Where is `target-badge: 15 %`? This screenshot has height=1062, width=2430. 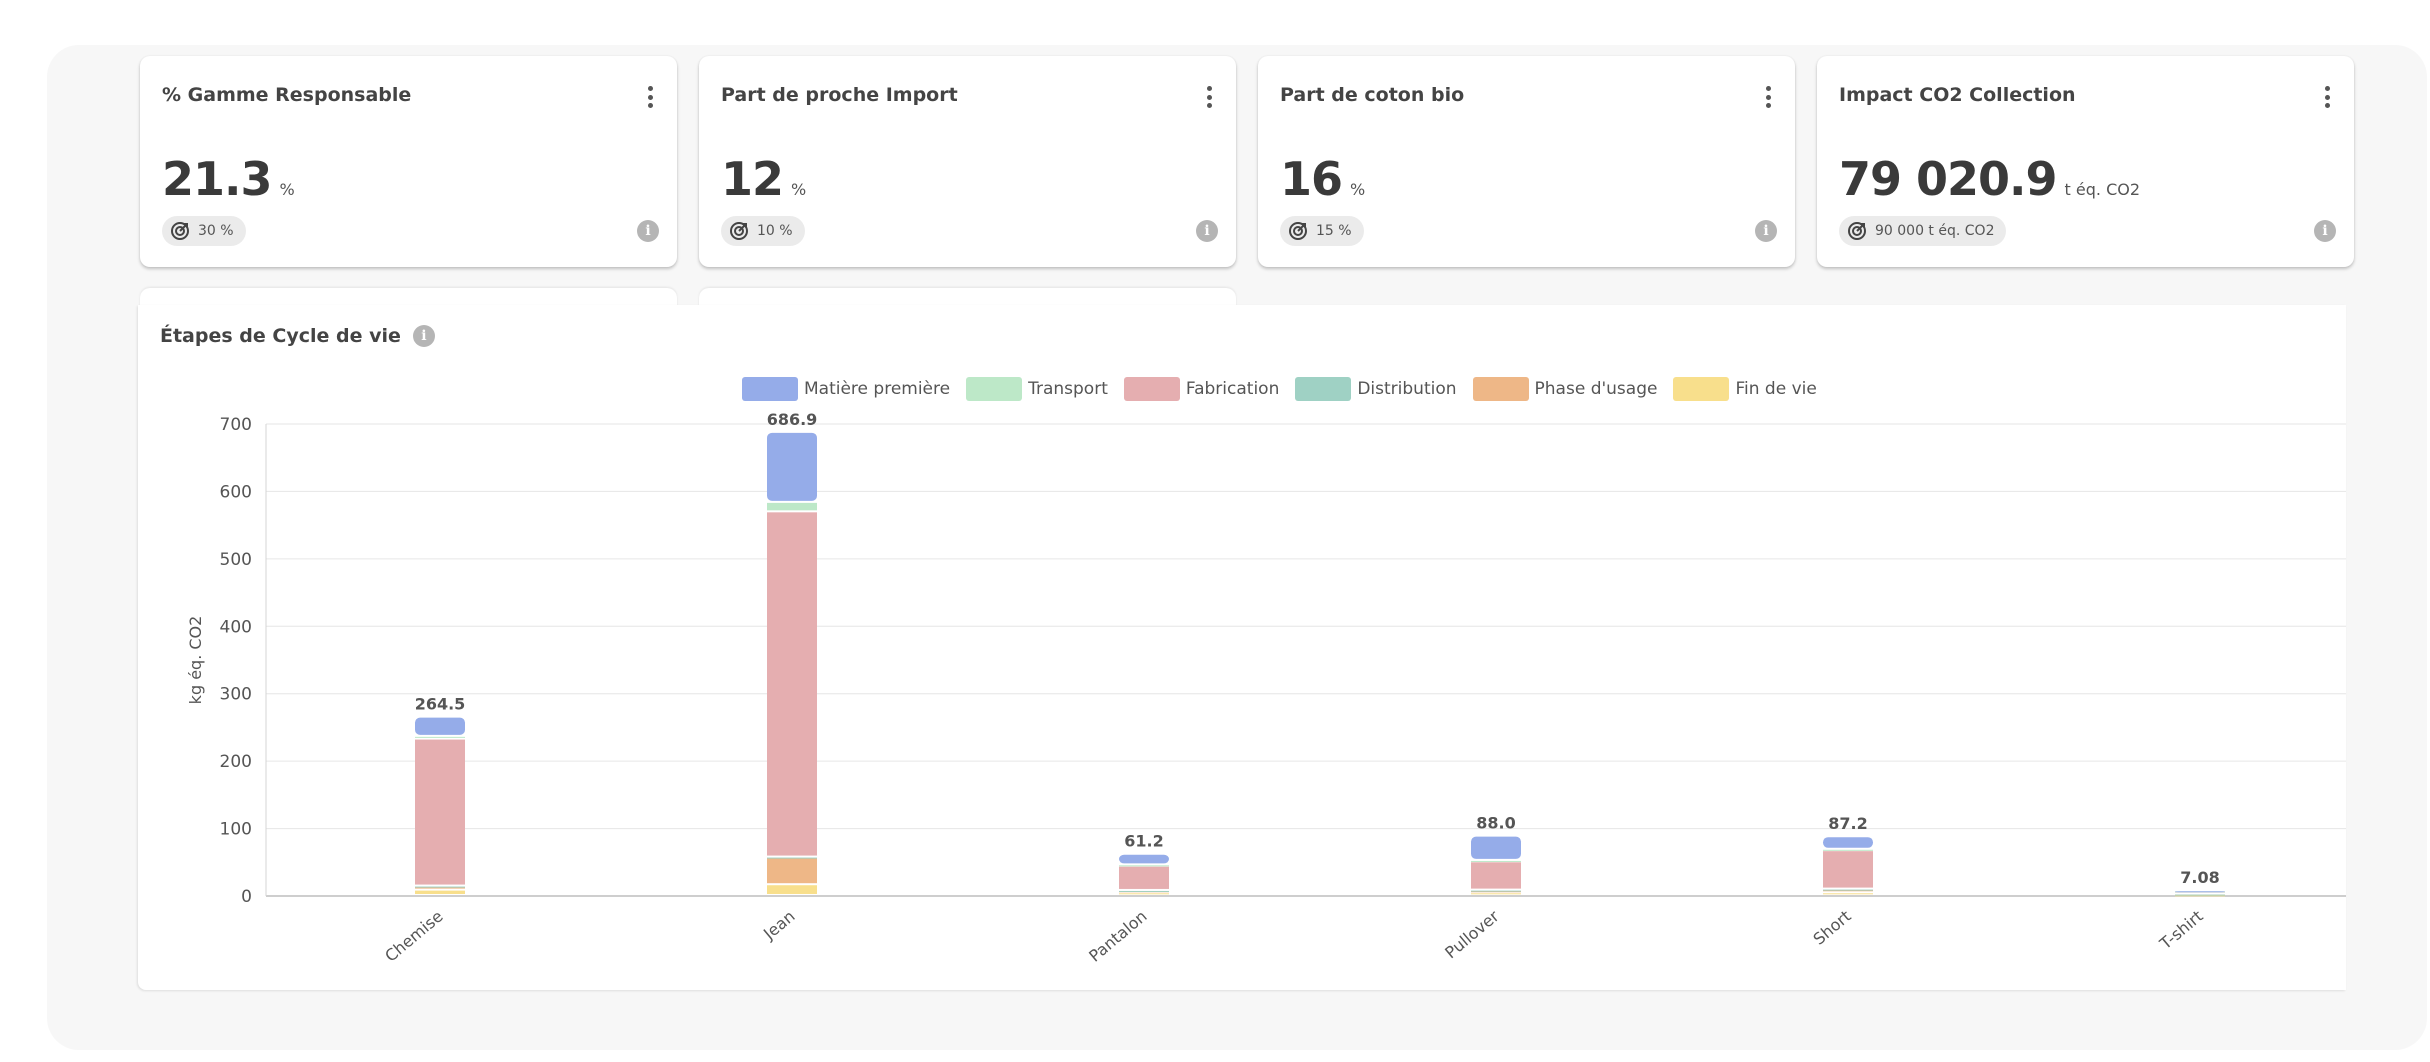 target-badge: 15 % is located at coordinates (1322, 231).